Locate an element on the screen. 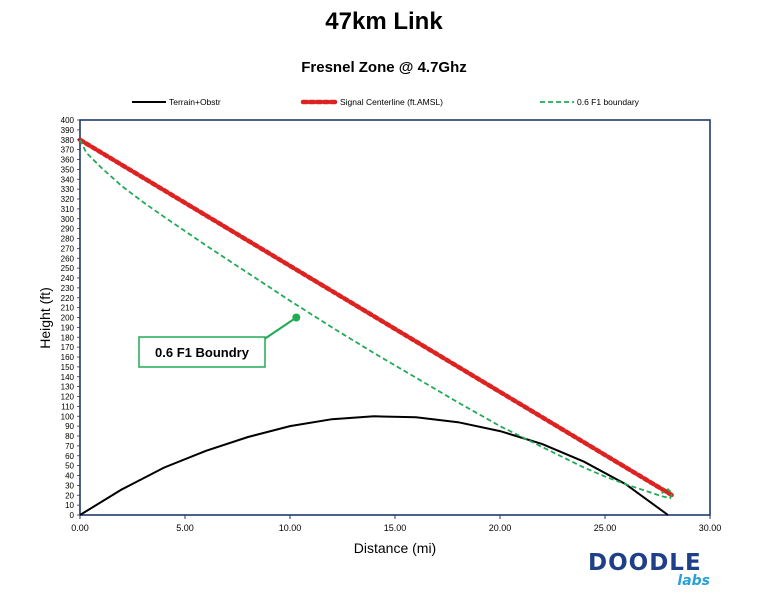 This screenshot has height=596, width=768. y-tick-label: 320 is located at coordinates (68, 199).